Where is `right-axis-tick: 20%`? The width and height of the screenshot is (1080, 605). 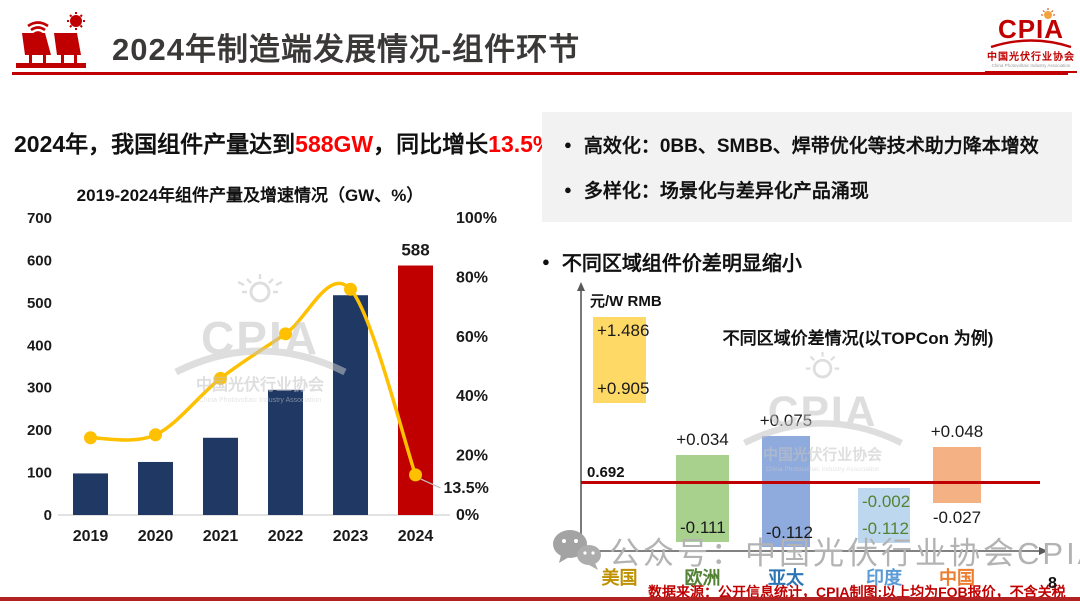 right-axis-tick: 20% is located at coordinates (472, 456).